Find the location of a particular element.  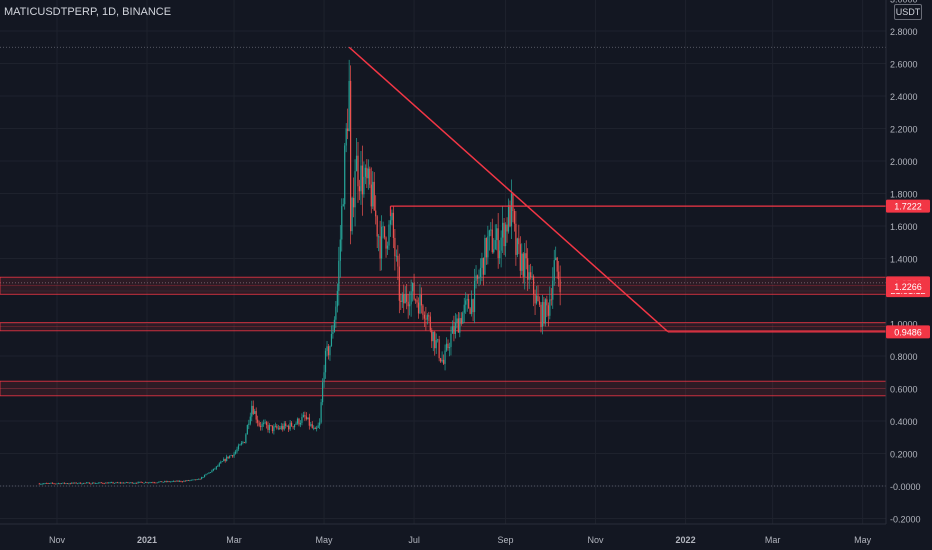

price-tag-background is located at coordinates (908, 332).